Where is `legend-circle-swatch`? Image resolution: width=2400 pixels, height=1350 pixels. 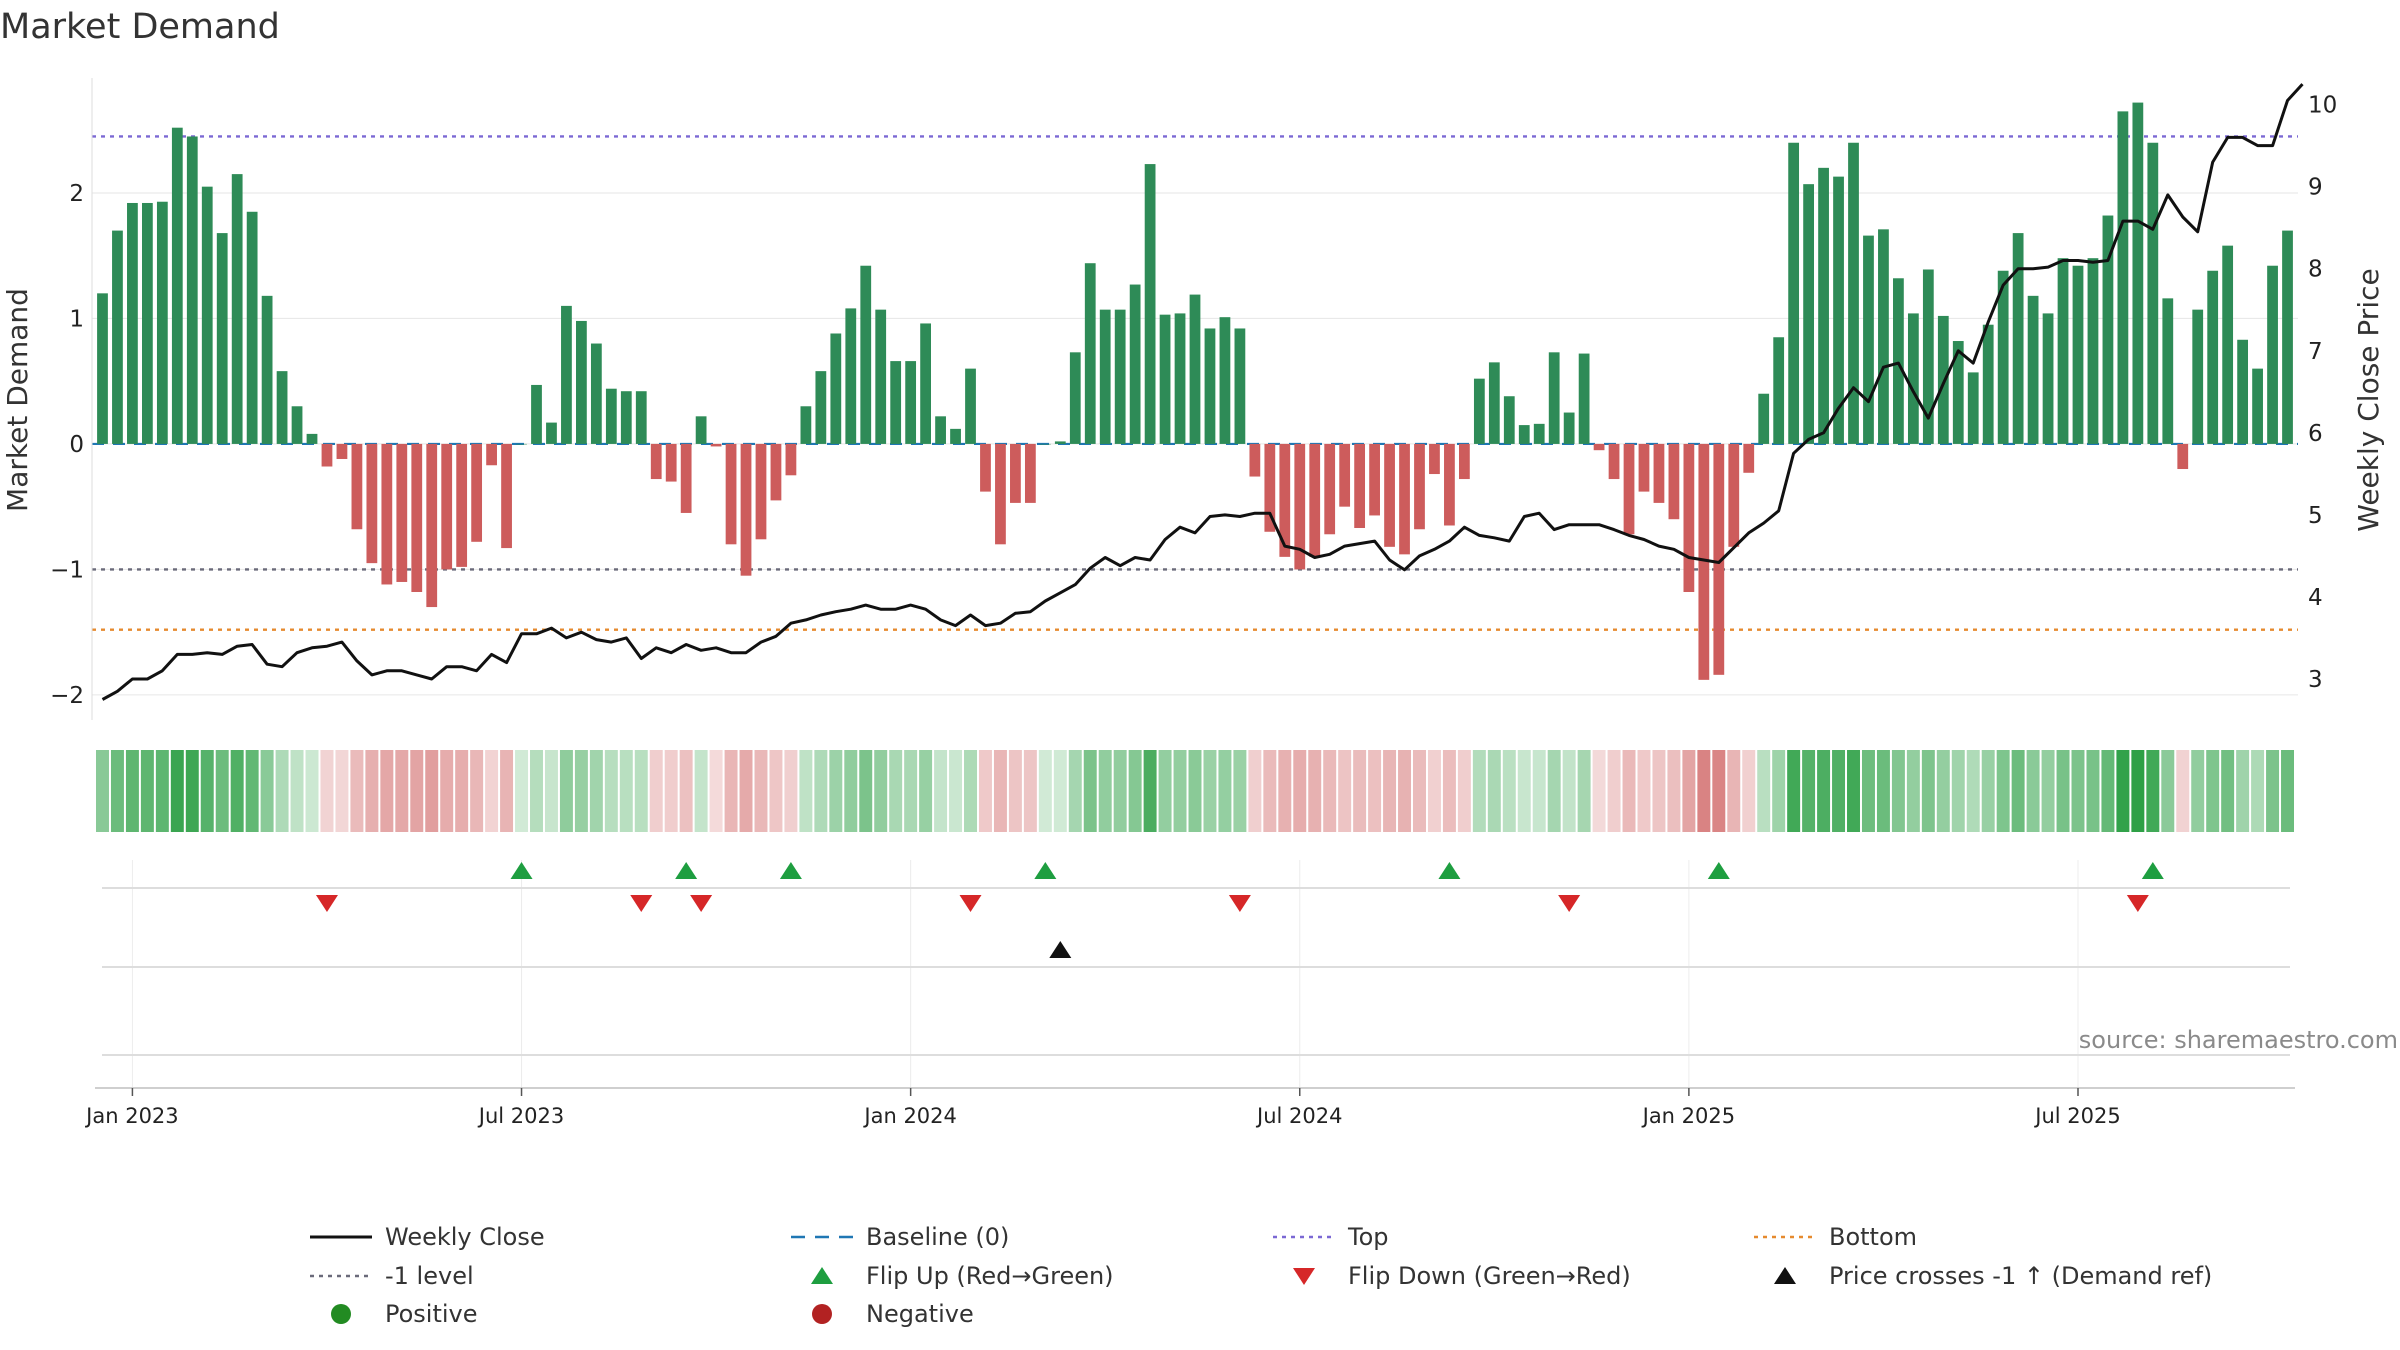 legend-circle-swatch is located at coordinates (341, 1314).